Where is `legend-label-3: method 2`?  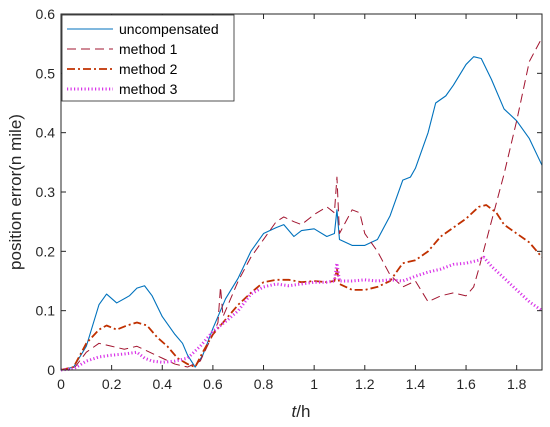 legend-label-3: method 2 is located at coordinates (148, 69).